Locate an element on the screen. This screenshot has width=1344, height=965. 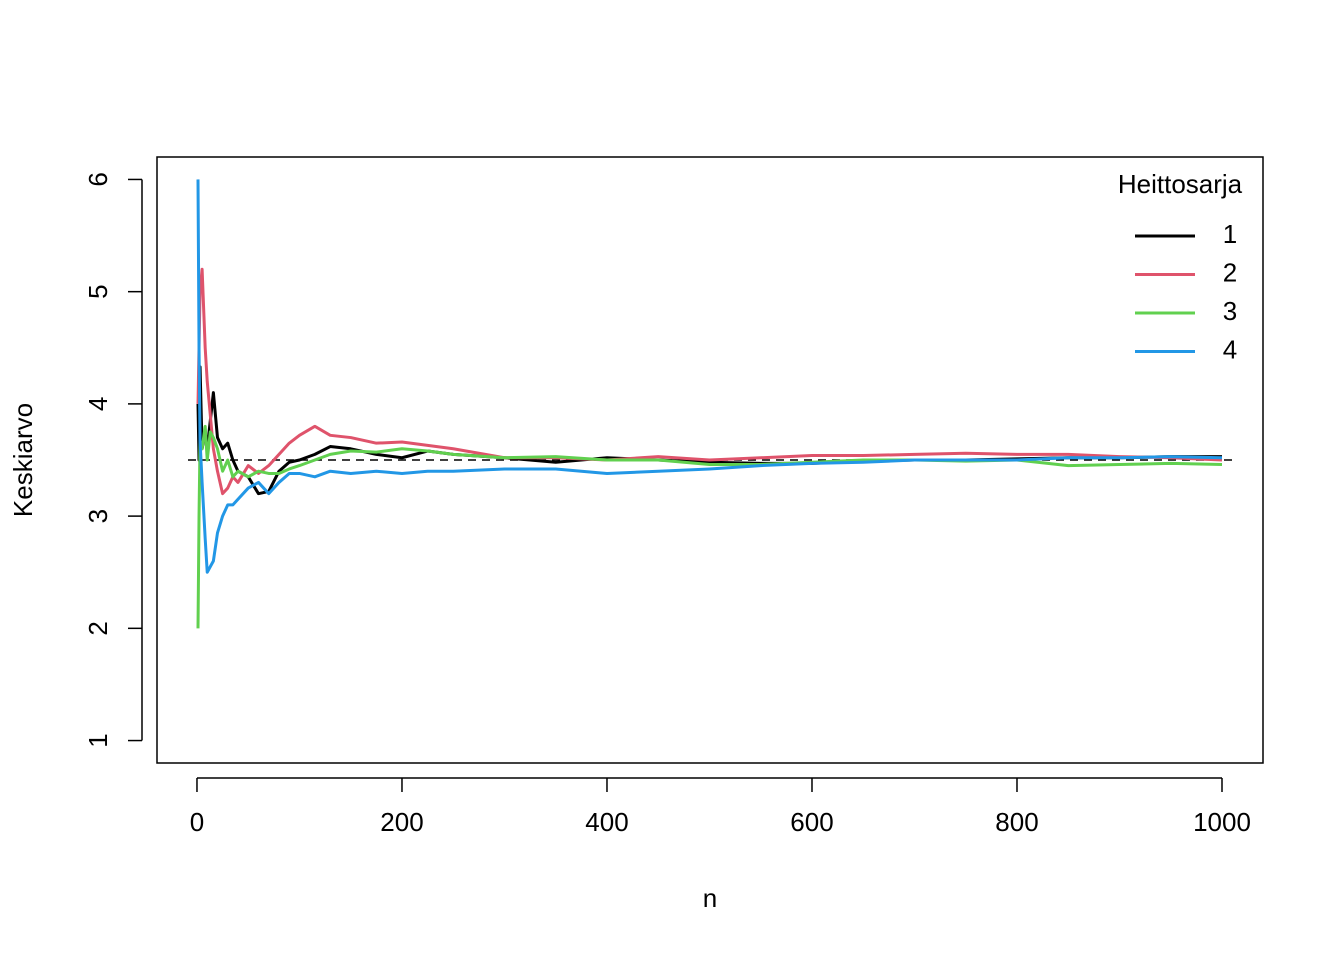
y-tick-label: 3 is located at coordinates (98, 516).